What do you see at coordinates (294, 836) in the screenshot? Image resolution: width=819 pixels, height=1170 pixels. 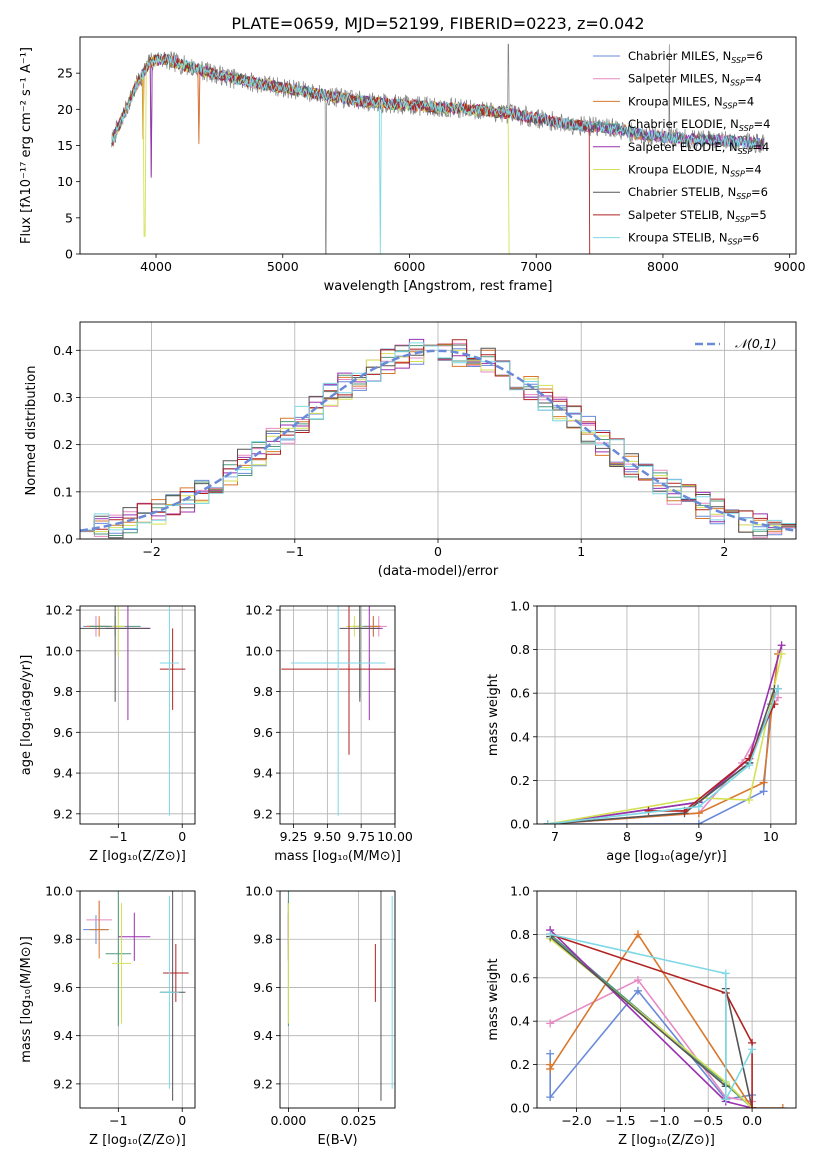 I see `x-tick-label: 9.25` at bounding box center [294, 836].